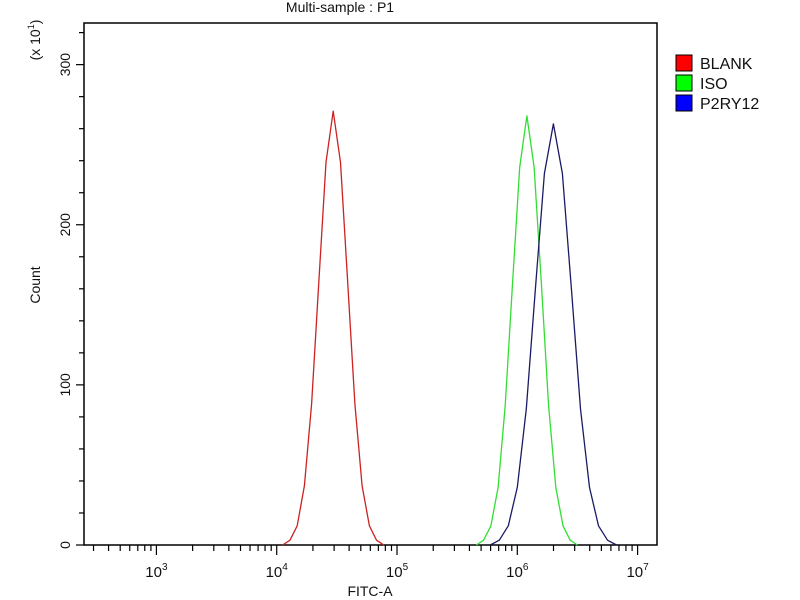 The width and height of the screenshot is (800, 600). What do you see at coordinates (370, 591) in the screenshot?
I see `x-axis-label: FITC-A` at bounding box center [370, 591].